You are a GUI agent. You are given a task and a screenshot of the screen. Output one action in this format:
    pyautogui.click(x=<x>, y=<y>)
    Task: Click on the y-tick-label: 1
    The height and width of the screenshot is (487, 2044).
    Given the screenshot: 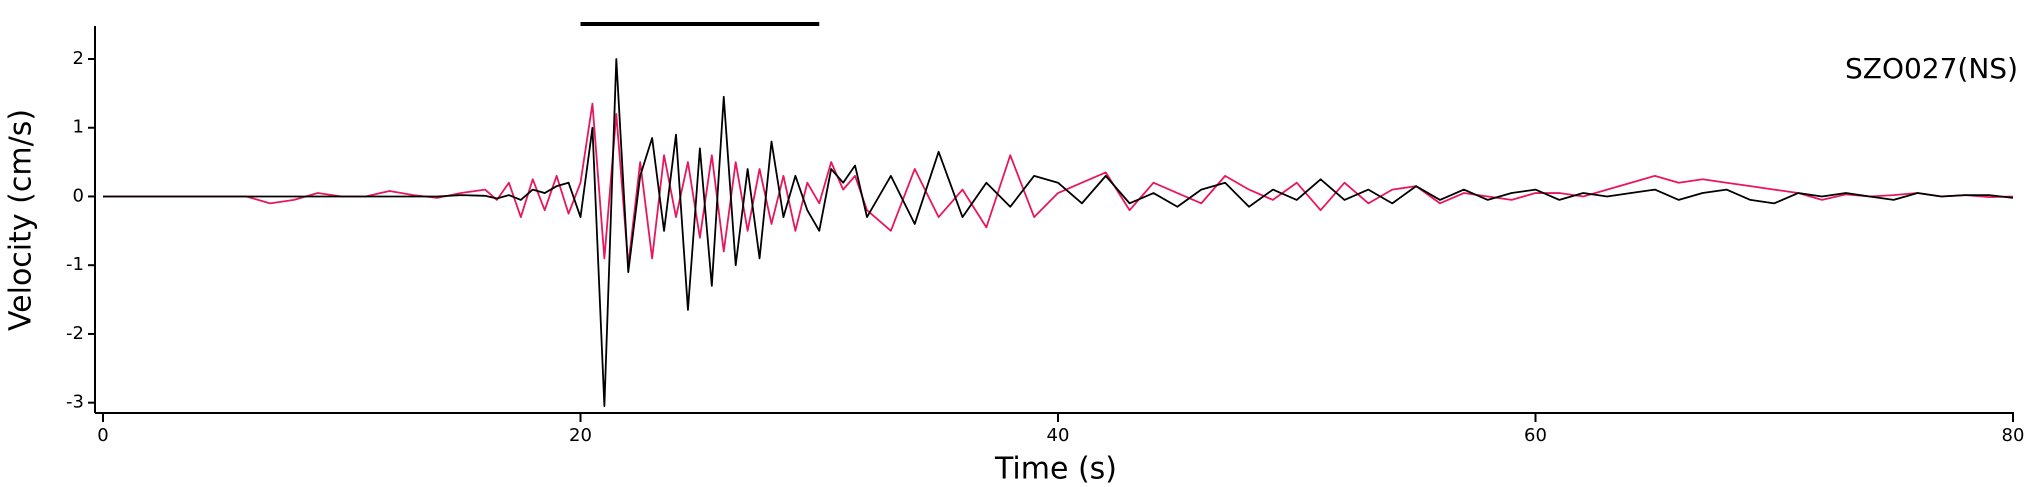 What is the action you would take?
    pyautogui.click(x=78, y=127)
    